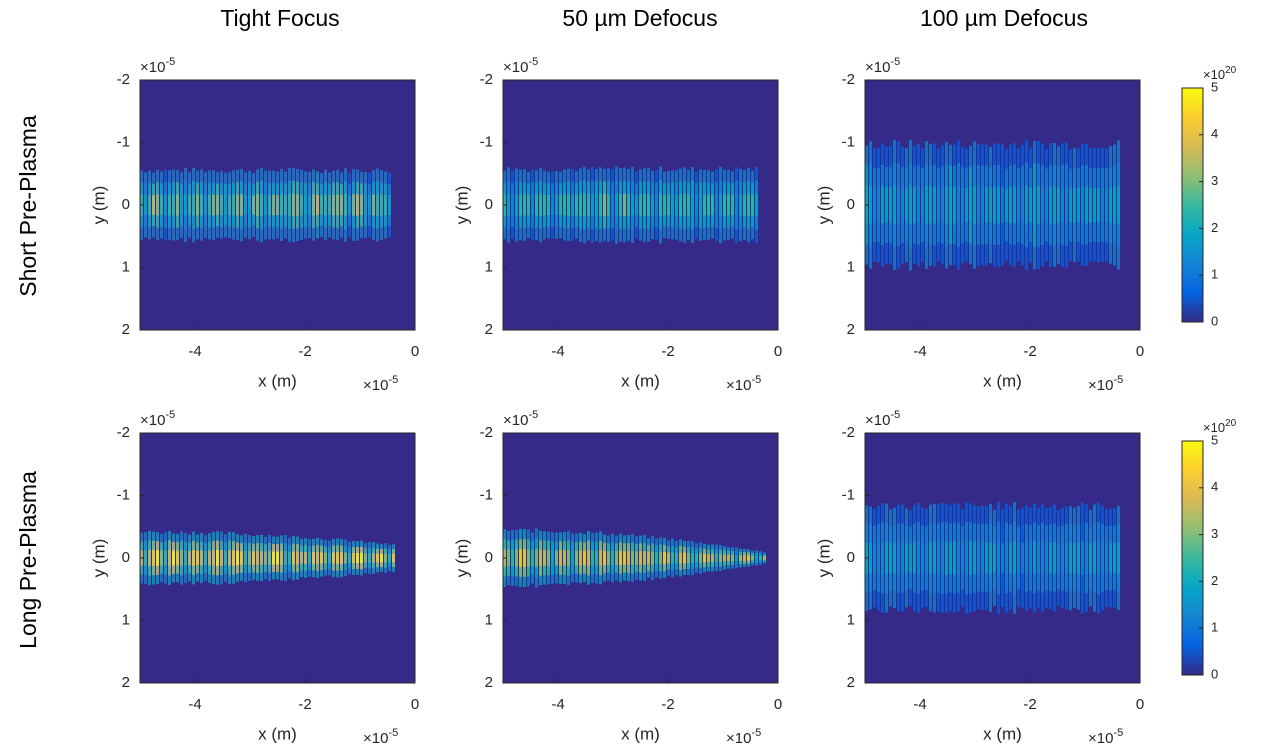  What do you see at coordinates (415, 351) in the screenshot?
I see `x-tick-label: 0` at bounding box center [415, 351].